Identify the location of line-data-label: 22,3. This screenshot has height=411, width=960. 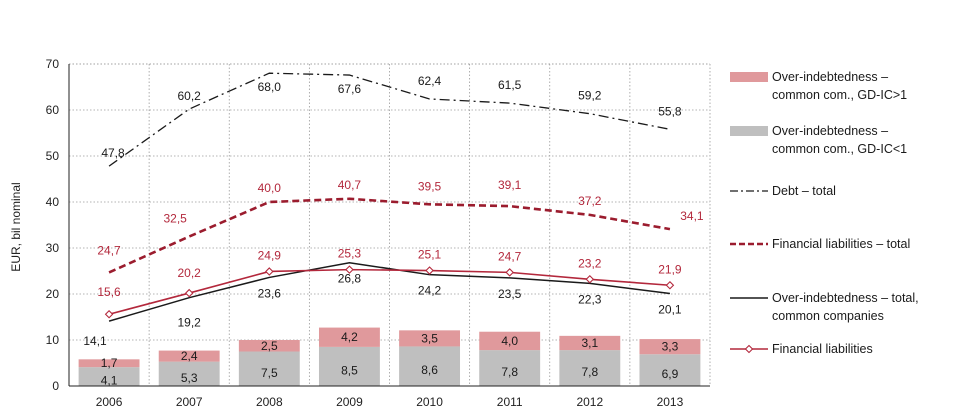
(590, 299).